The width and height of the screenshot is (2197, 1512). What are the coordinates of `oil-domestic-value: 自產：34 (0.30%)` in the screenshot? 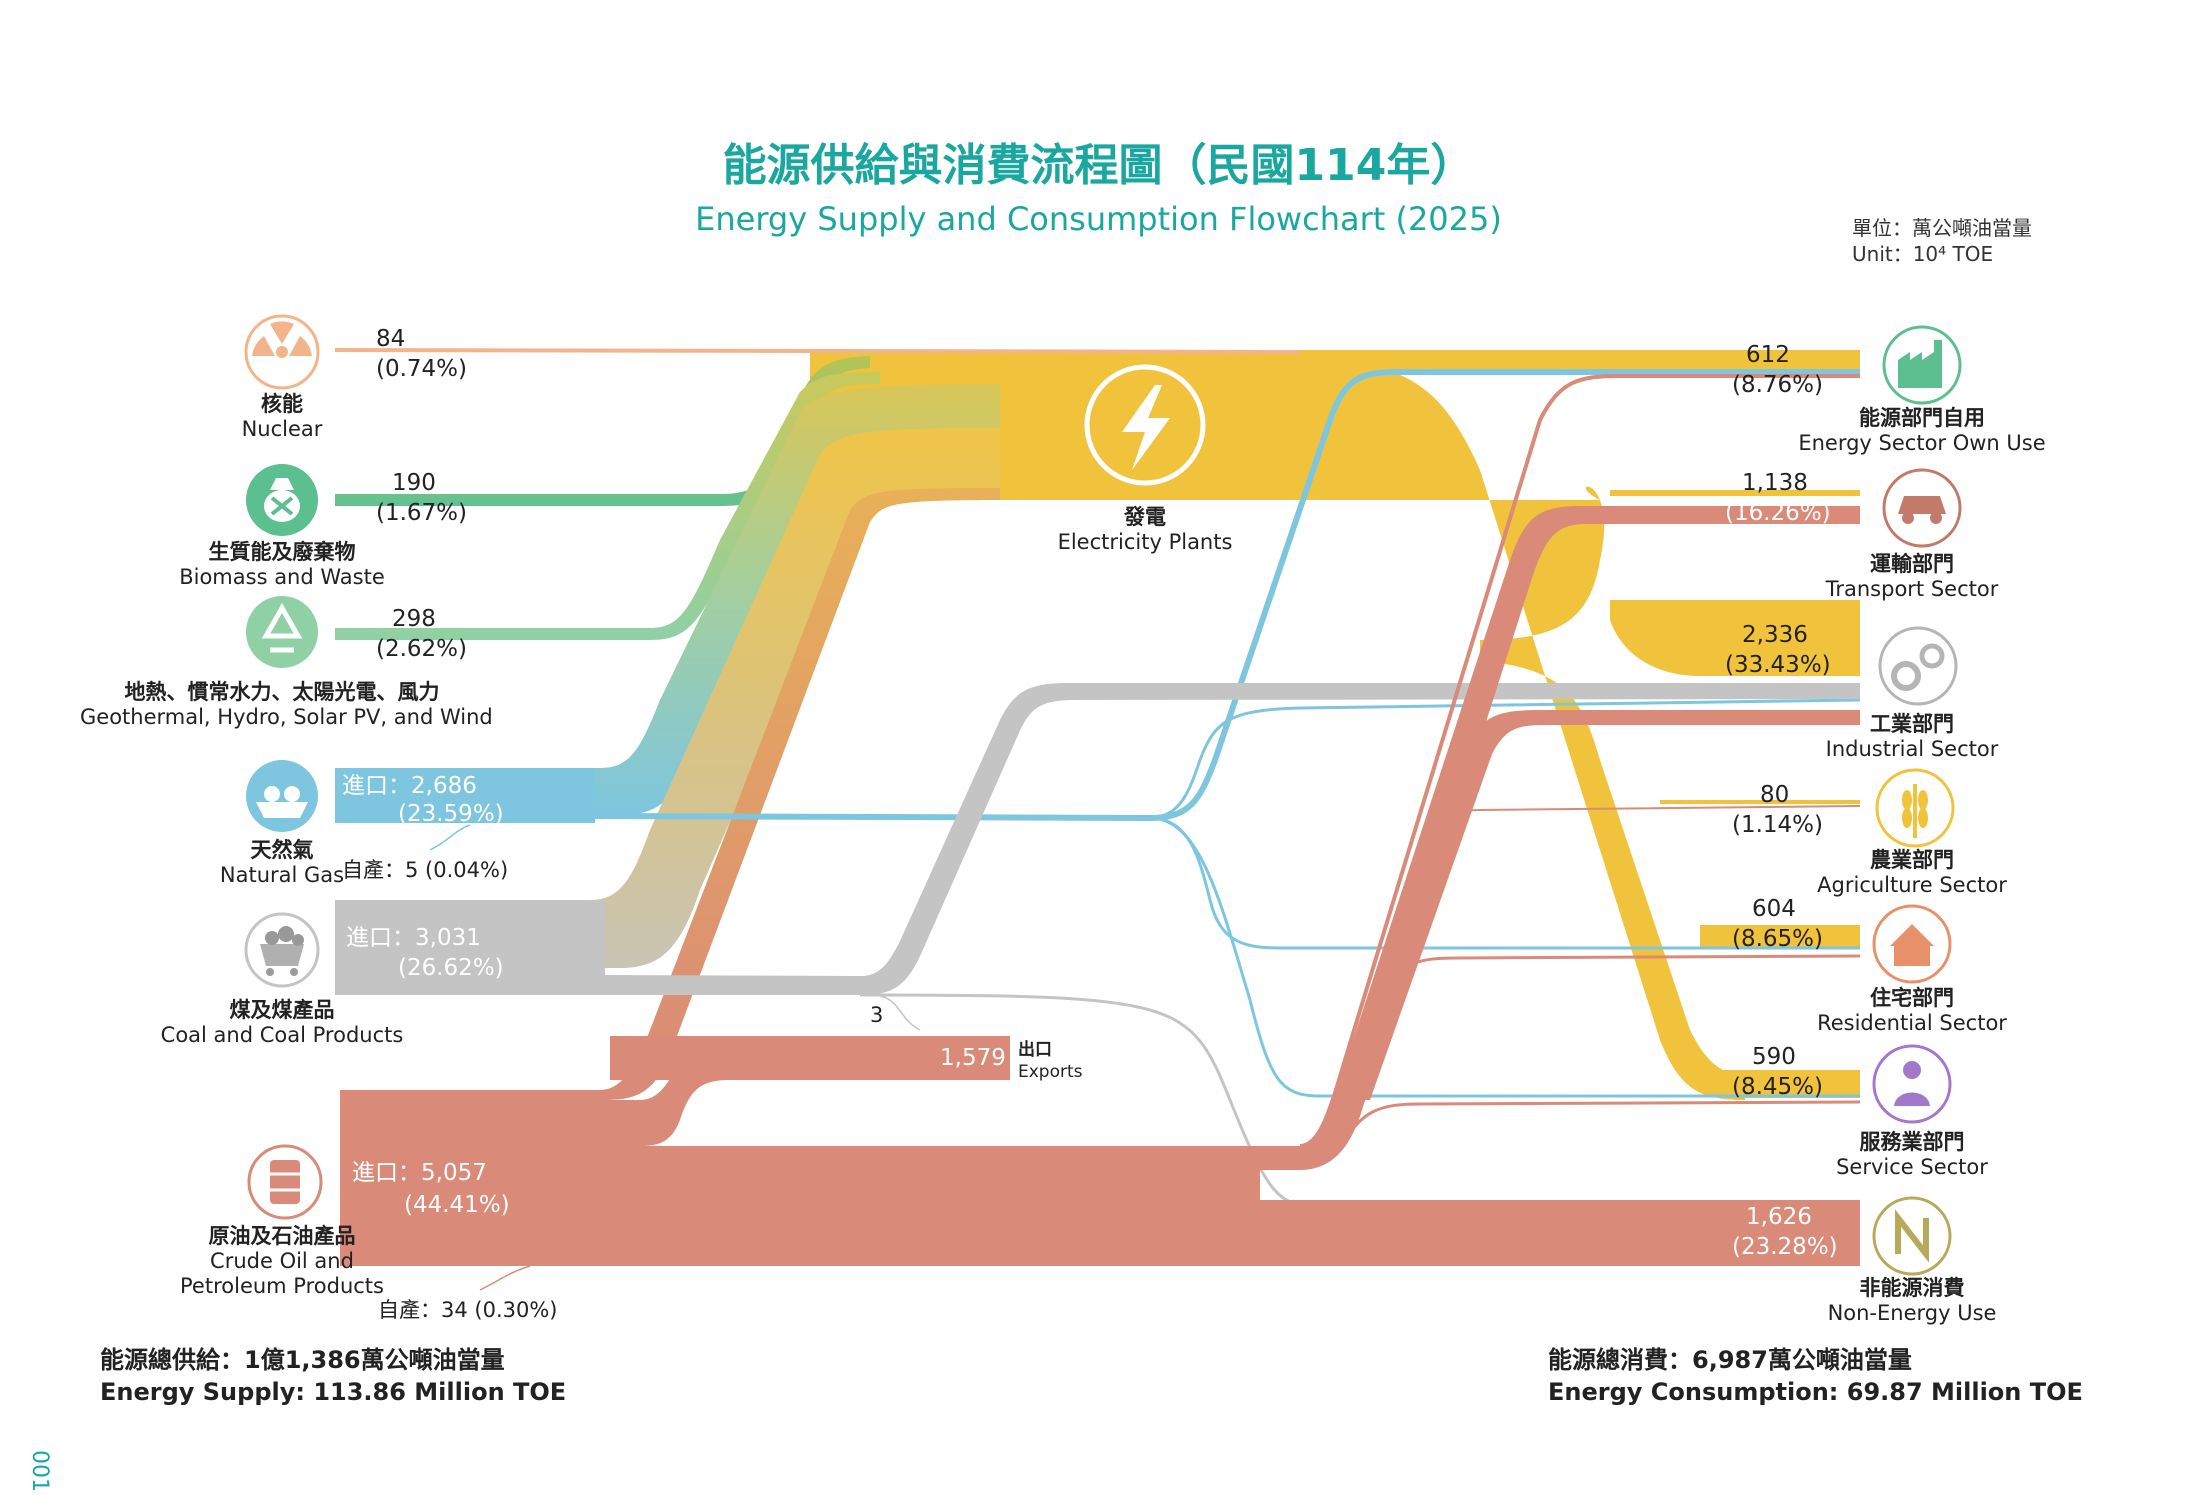 It's located at (468, 1310).